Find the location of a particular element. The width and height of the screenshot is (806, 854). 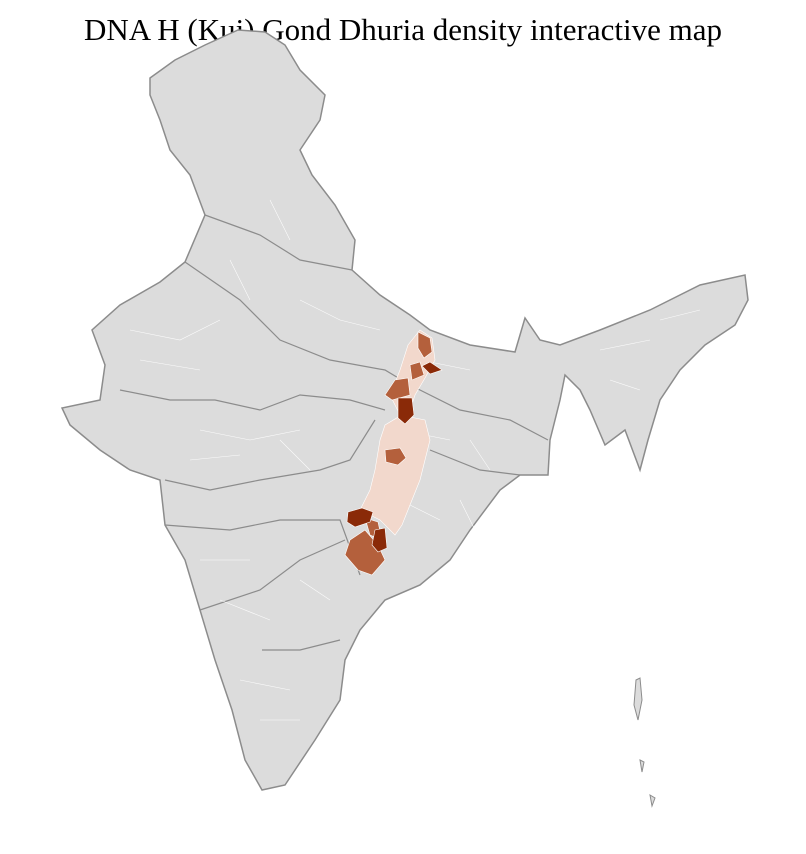

nicobar-islands is located at coordinates (647, 783).